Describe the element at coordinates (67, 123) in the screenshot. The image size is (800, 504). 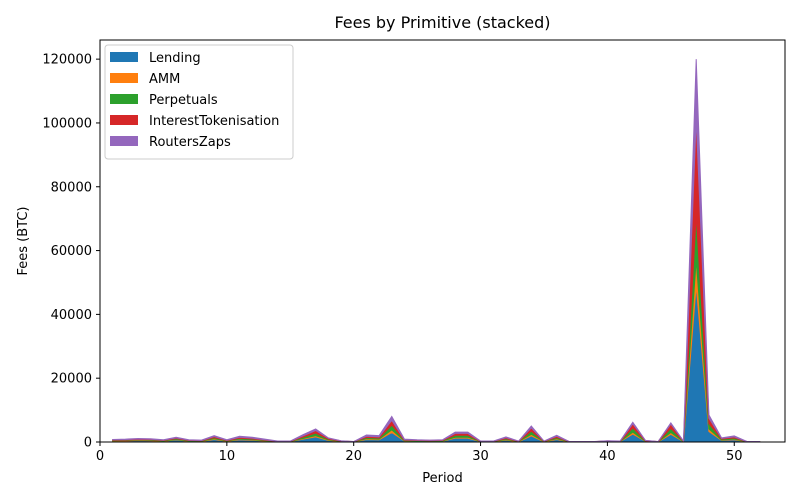
I see `y-tick-label: 100000` at that location.